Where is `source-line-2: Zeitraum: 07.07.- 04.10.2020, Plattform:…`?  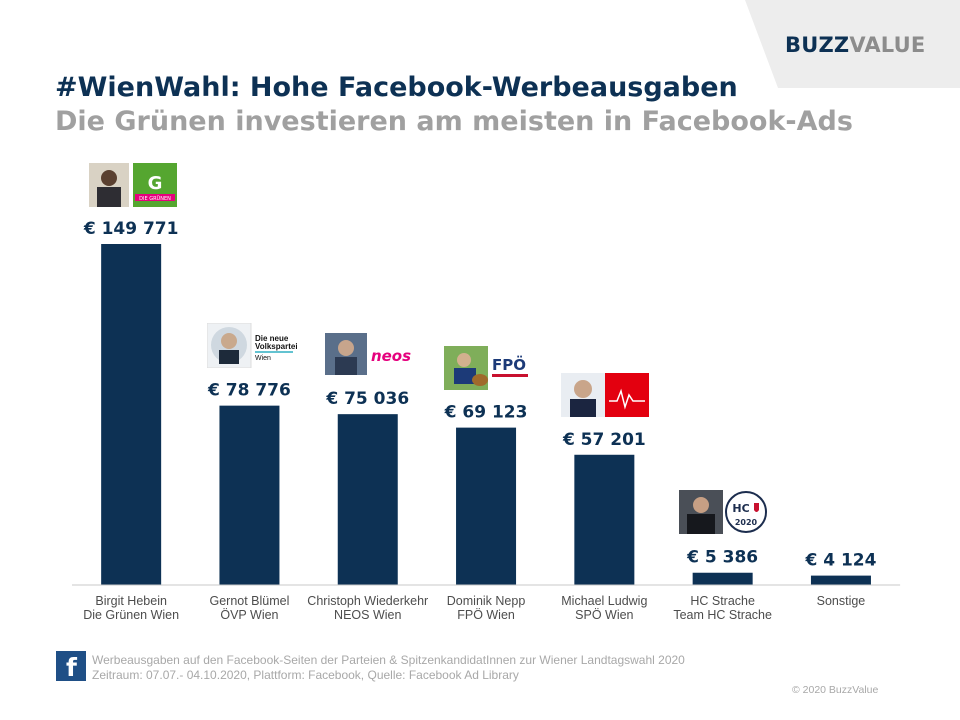
source-line-2: Zeitraum: 07.07.- 04.10.2020, Plattform:… is located at coordinates (305, 675).